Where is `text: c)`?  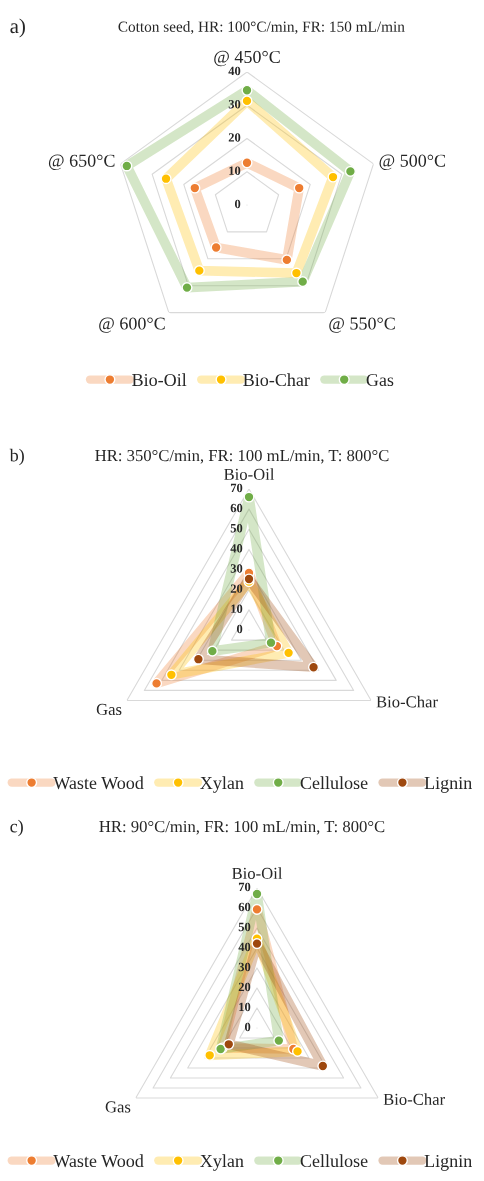 text: c) is located at coordinates (16, 828).